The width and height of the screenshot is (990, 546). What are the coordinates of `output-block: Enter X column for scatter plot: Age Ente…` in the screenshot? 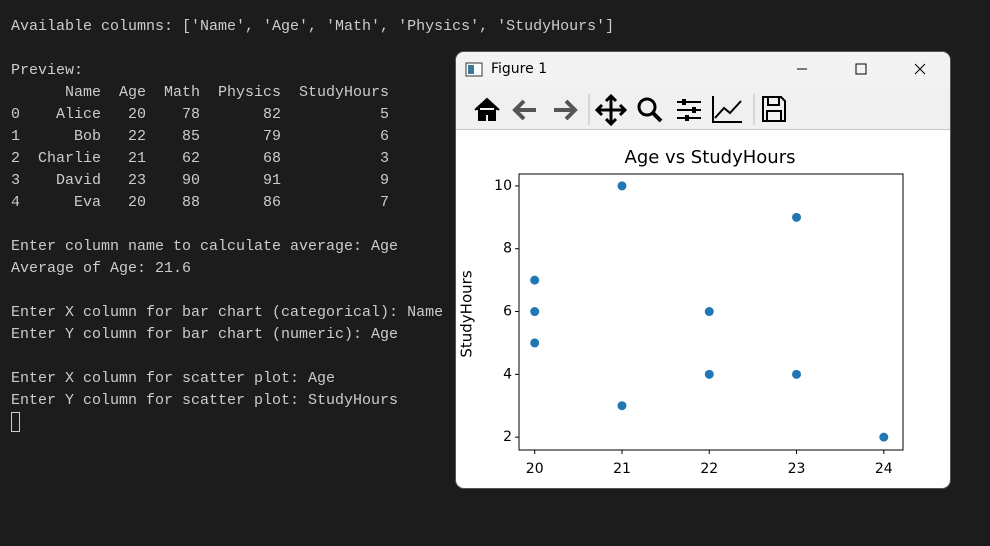 It's located at (312, 390).